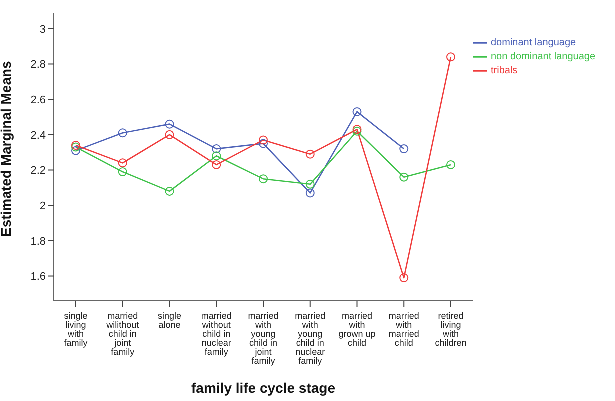 This screenshot has width=615, height=401. I want to click on x-tick-label: retired living with children, so click(451, 329).